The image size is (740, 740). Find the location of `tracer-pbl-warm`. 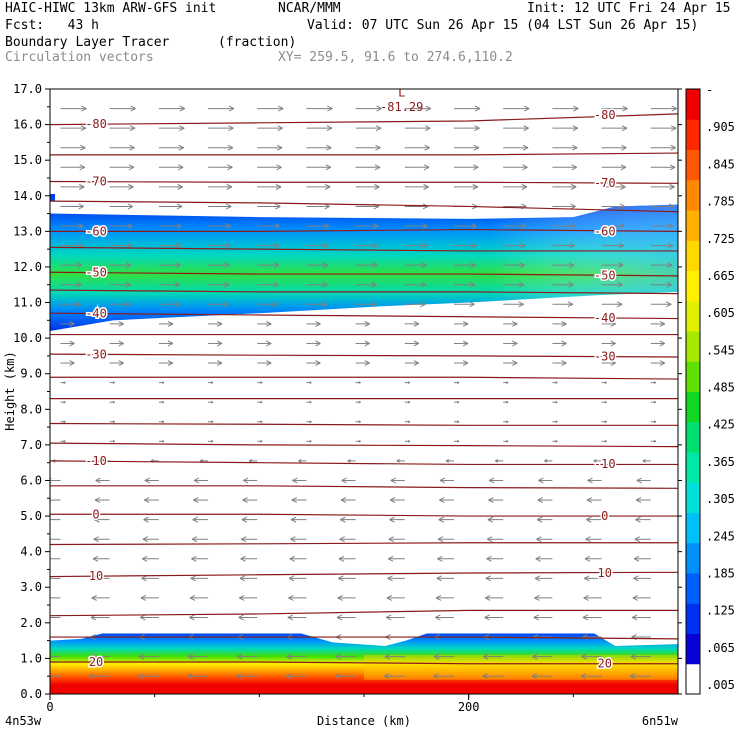

tracer-pbl-warm is located at coordinates (521, 667).